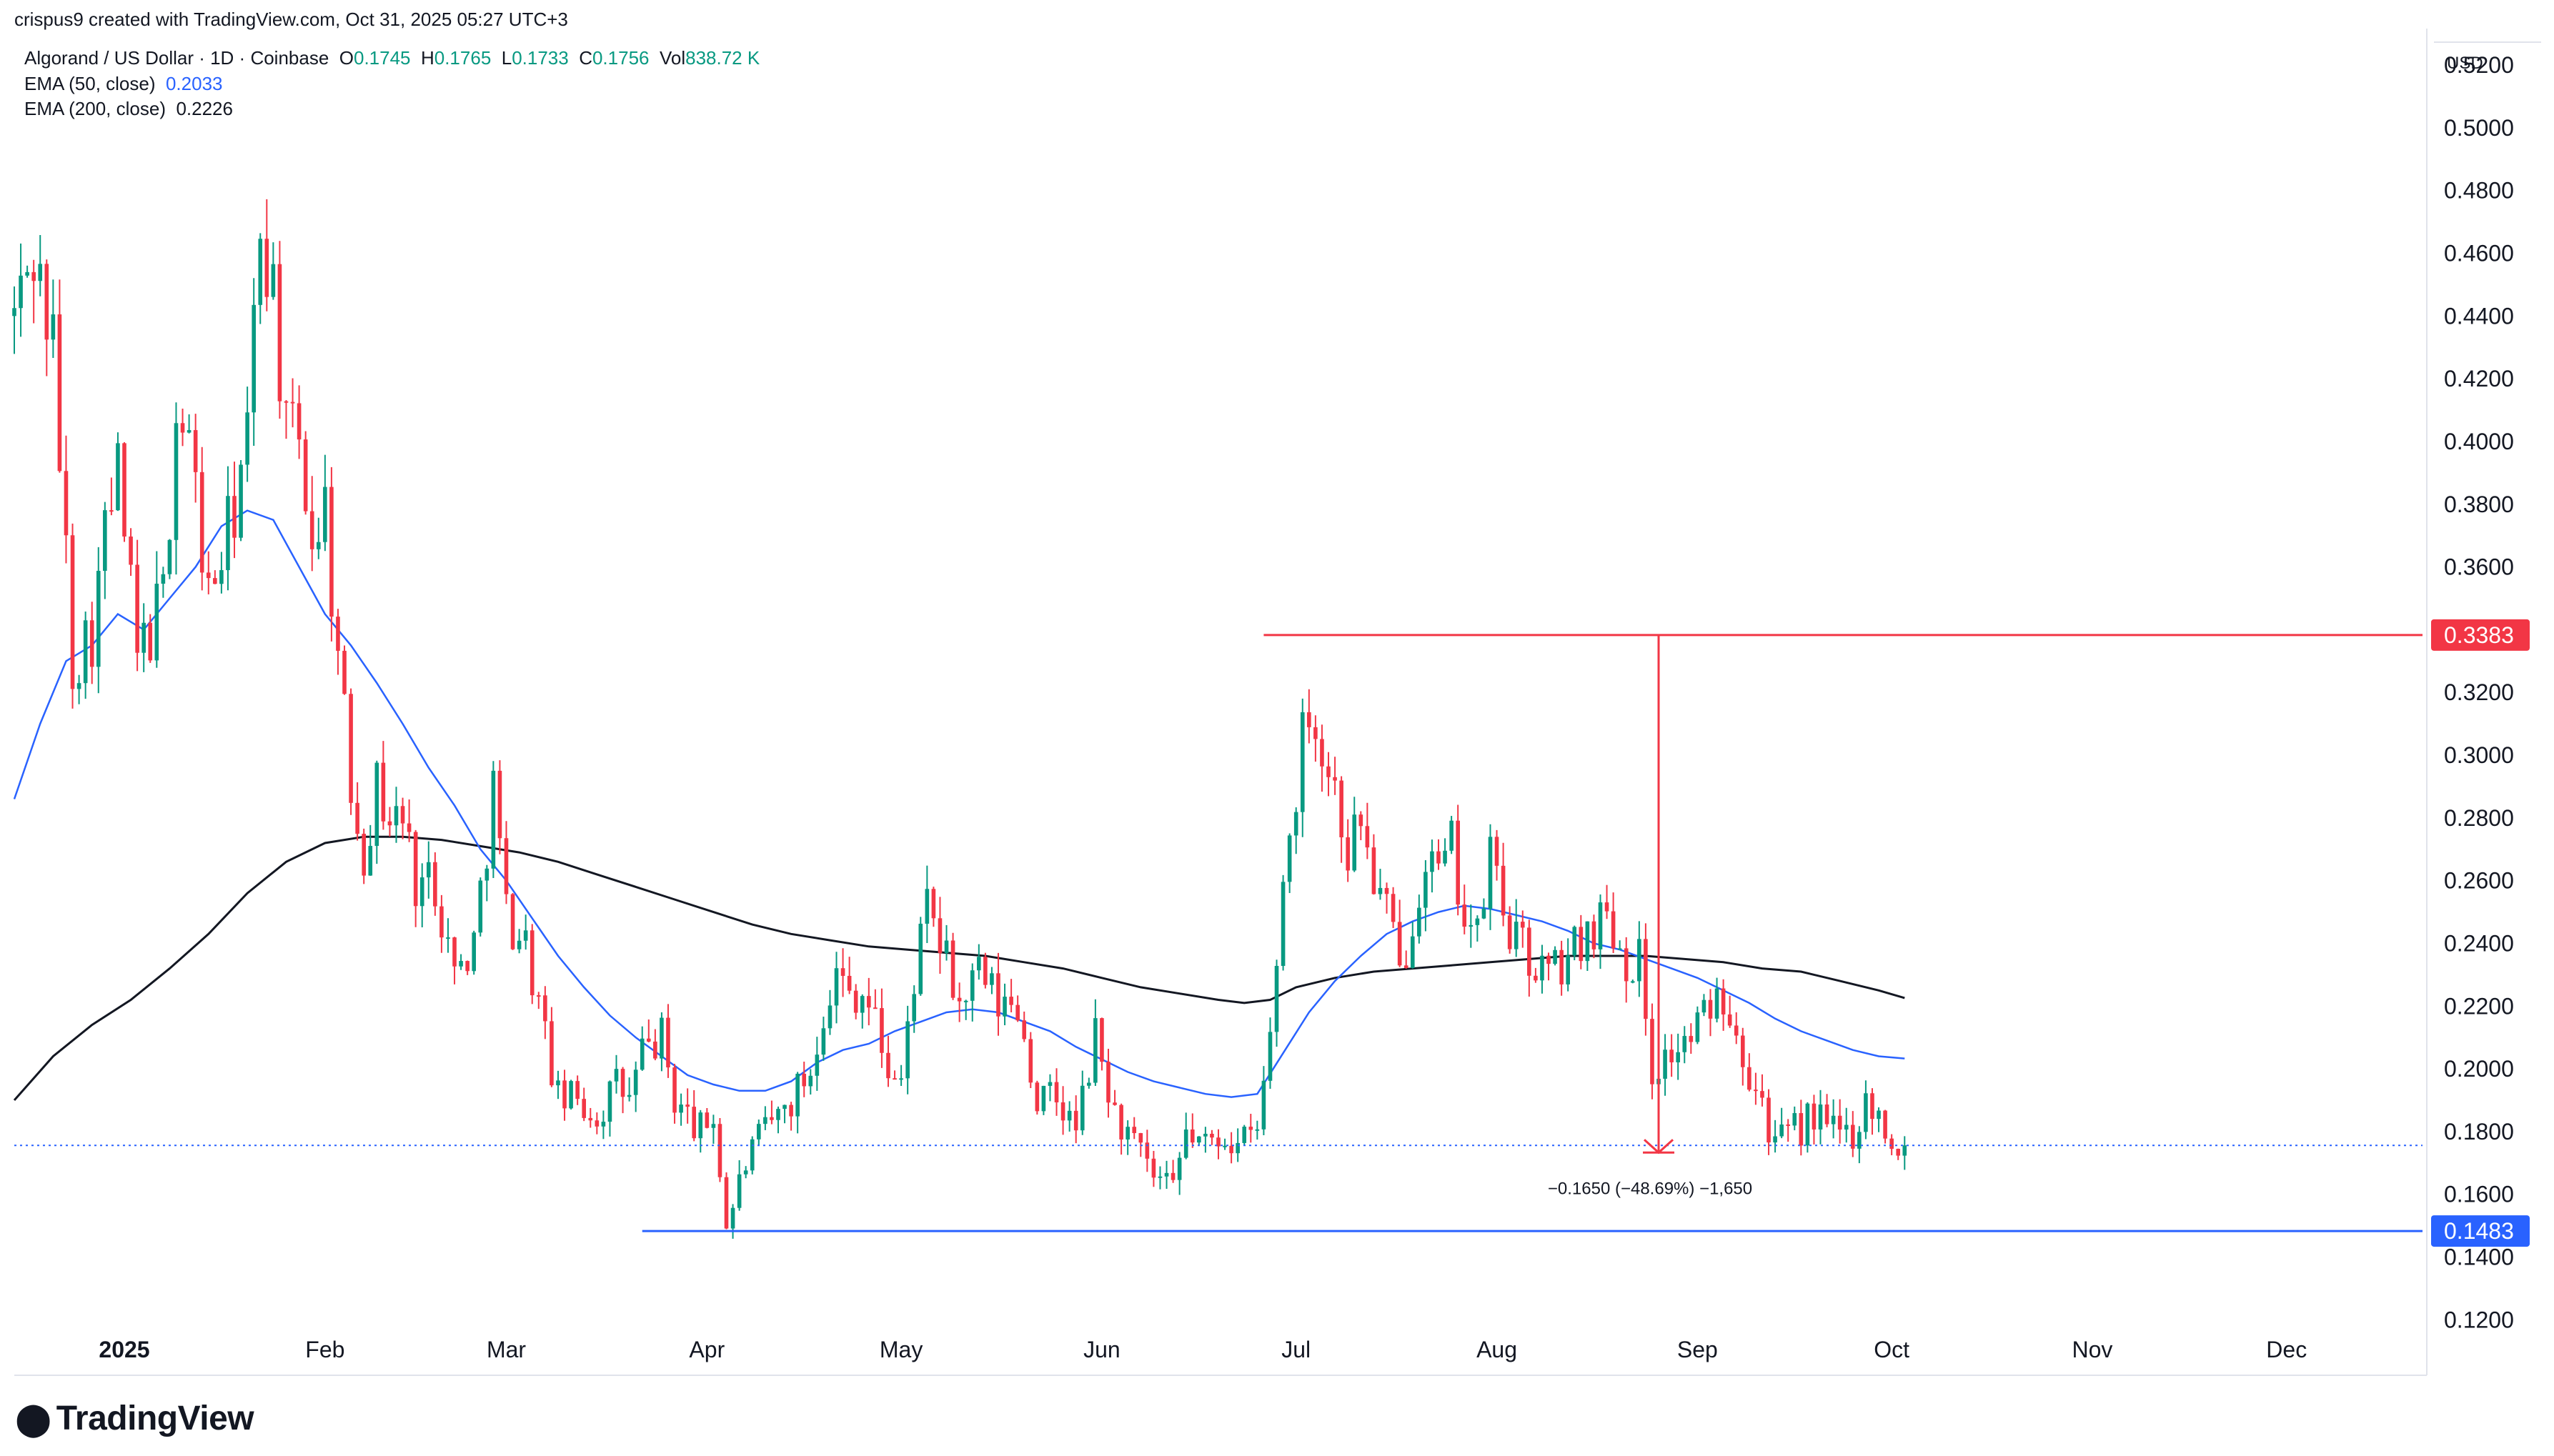 The height and width of the screenshot is (1456, 2554). I want to click on ema50-value: 0.2033, so click(194, 83).